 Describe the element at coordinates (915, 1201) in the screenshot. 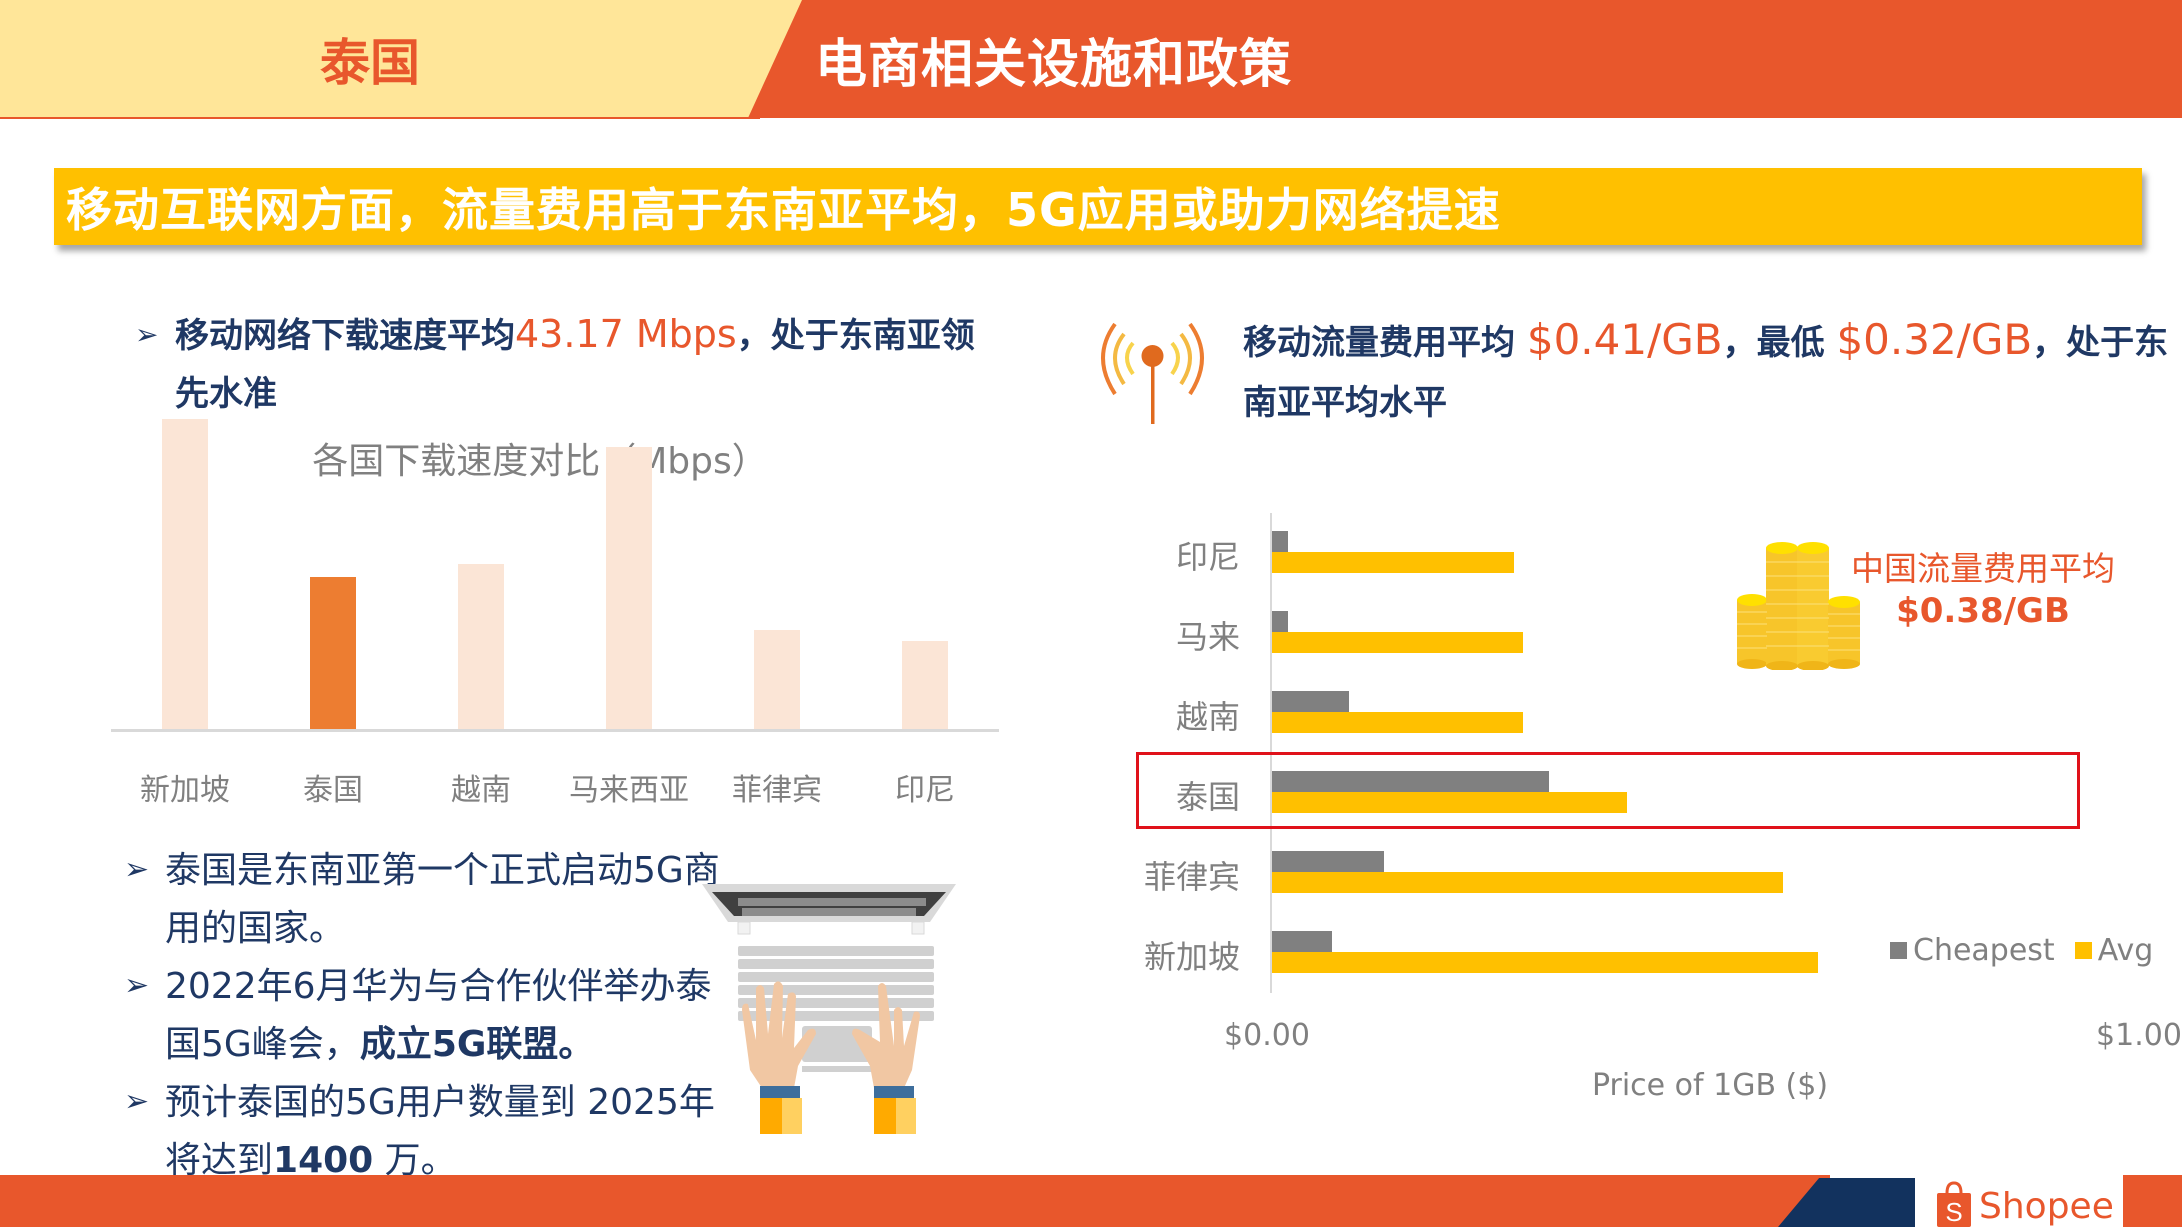

I see `footer-bar` at that location.